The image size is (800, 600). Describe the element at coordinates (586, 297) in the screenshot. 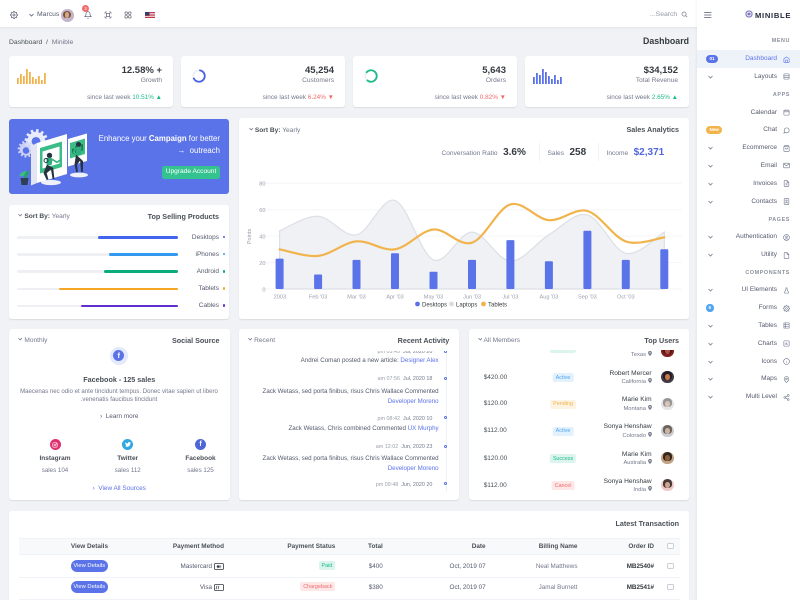

I see `svg-text: Sep '03` at that location.